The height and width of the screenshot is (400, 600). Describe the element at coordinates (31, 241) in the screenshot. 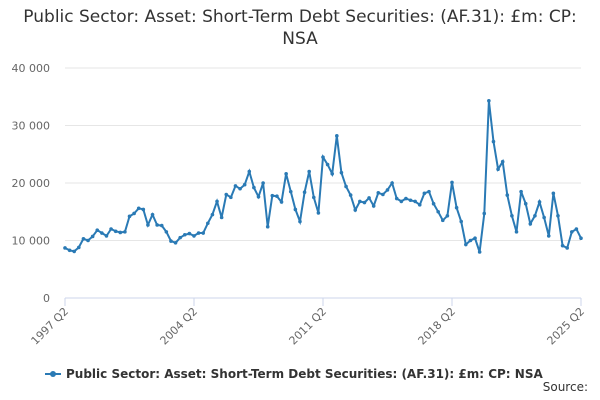

I see `y-tick-label: 10 000` at that location.